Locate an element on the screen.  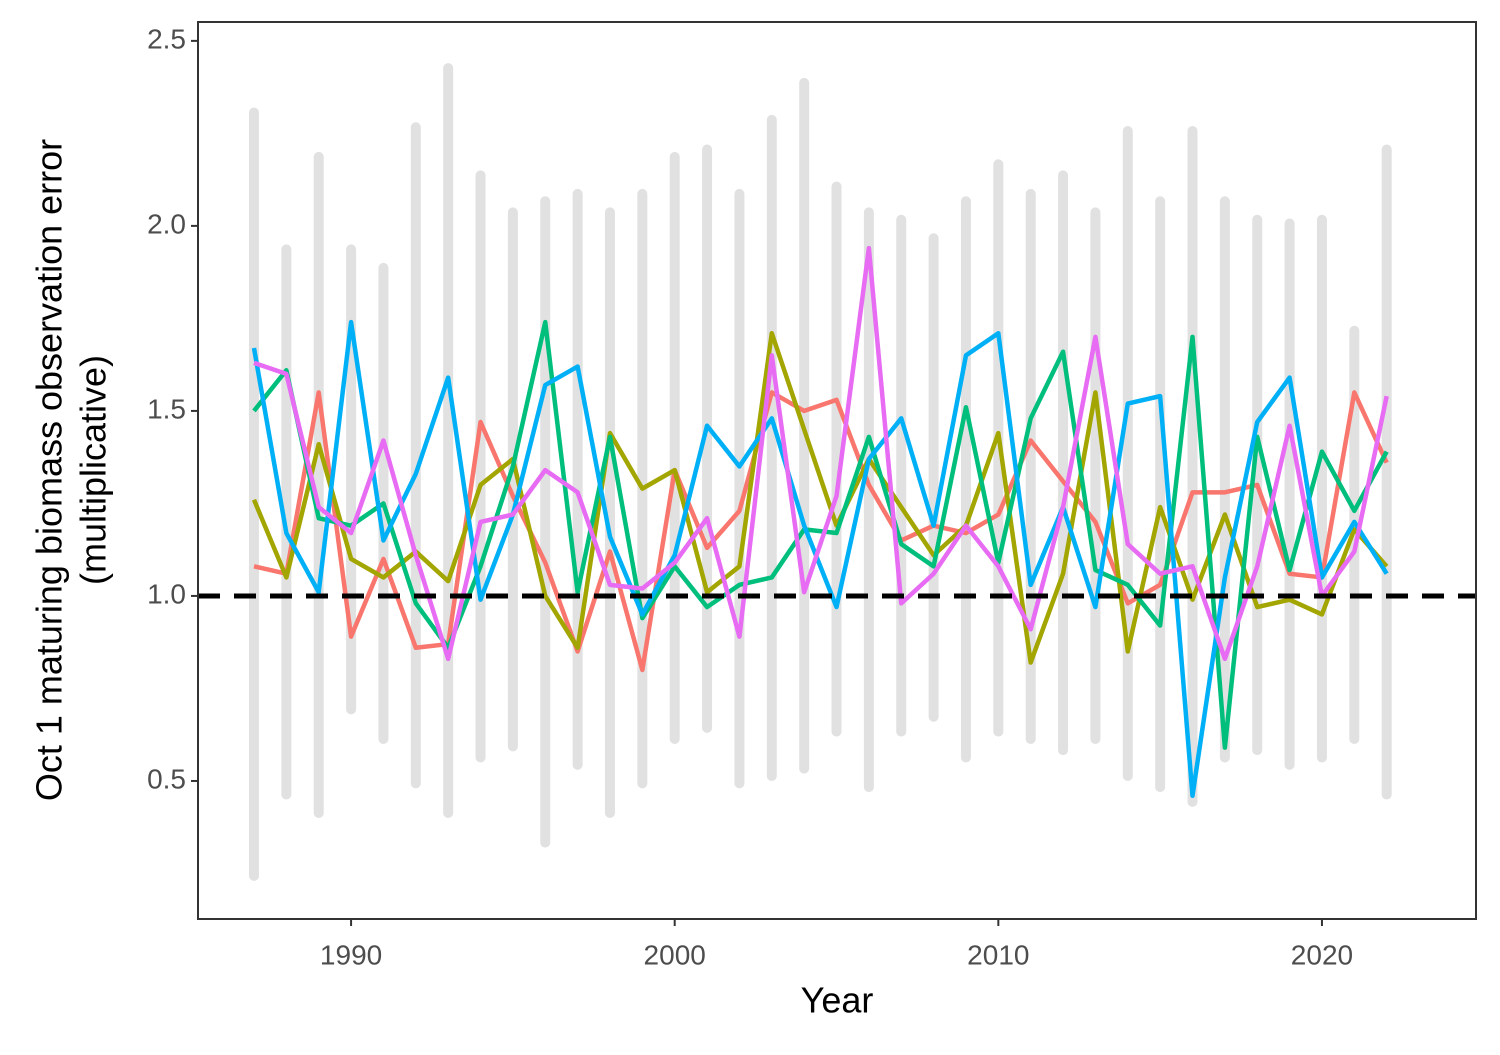
y-tick-label: 1.5 is located at coordinates (166, 408).